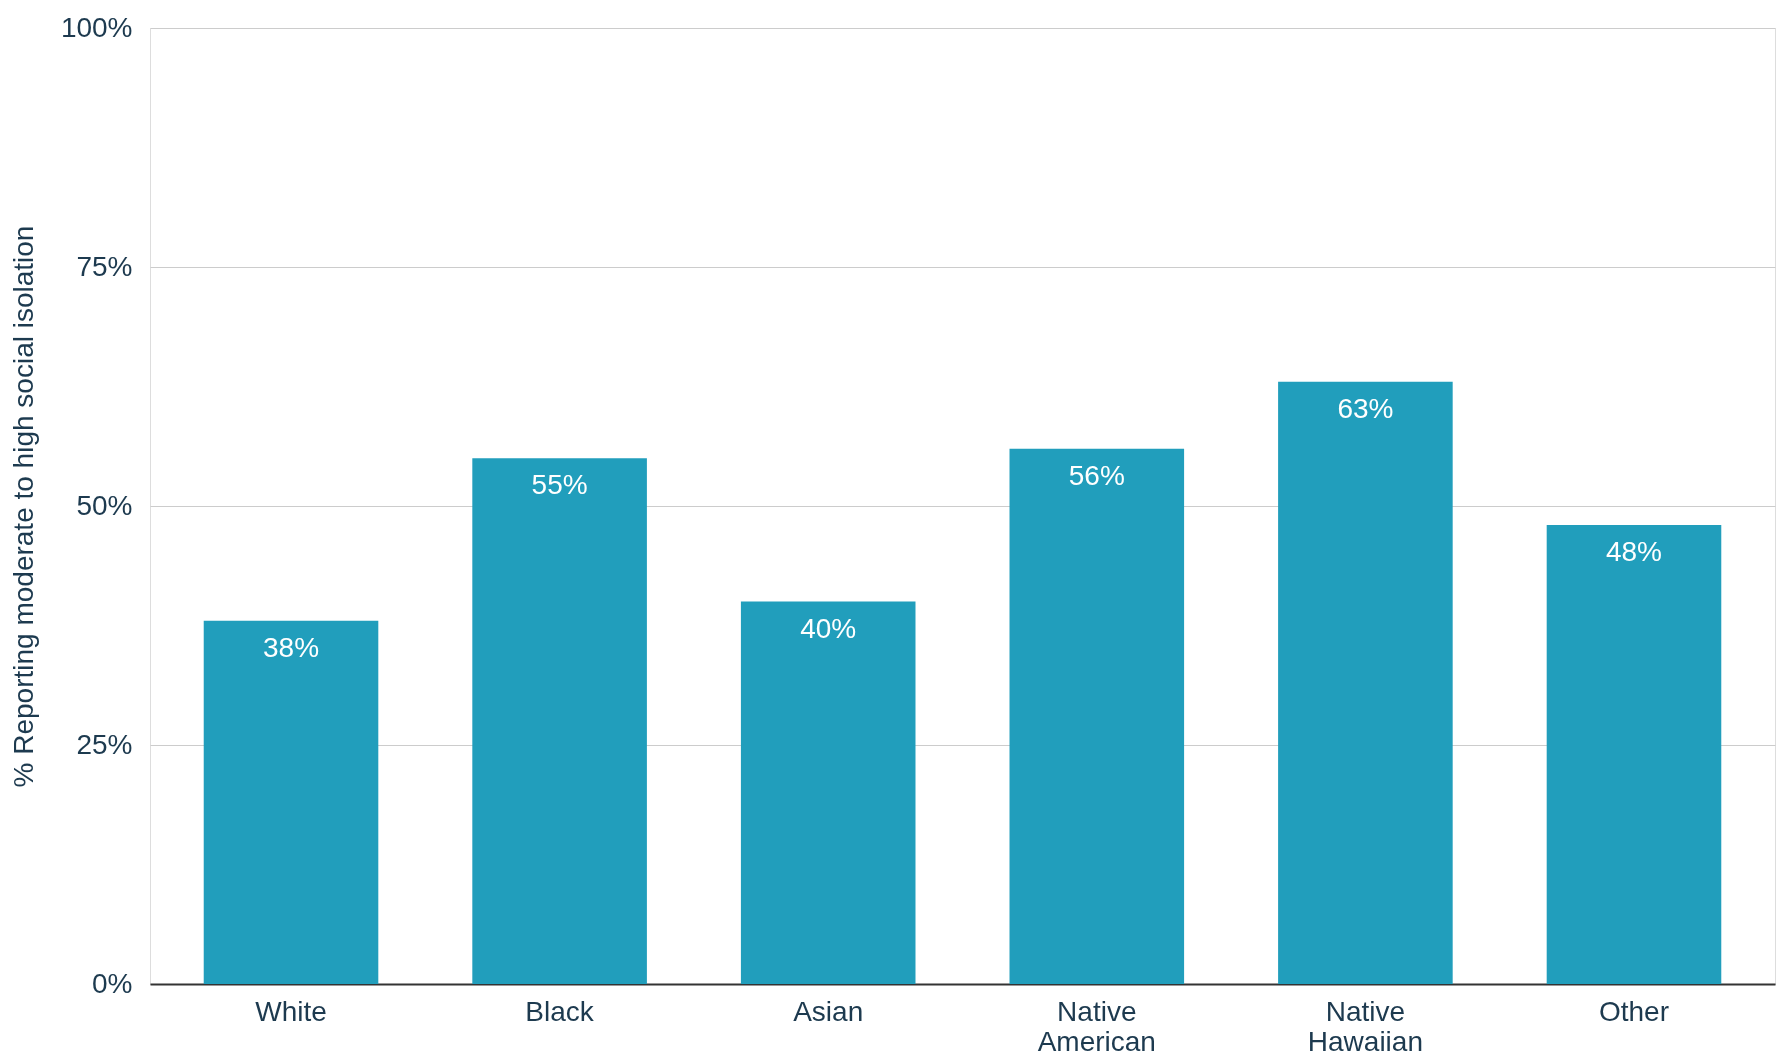 This screenshot has width=1780, height=1064. Describe the element at coordinates (104, 744) in the screenshot. I see `y-tick-label: 25%` at that location.